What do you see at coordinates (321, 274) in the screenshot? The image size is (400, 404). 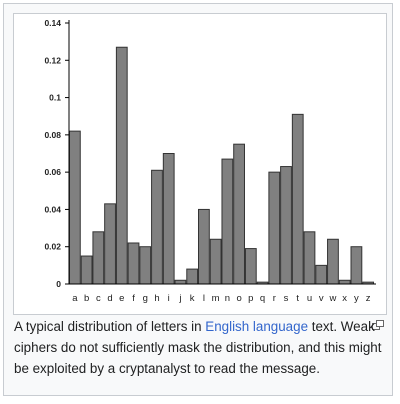 I see `bar-v` at bounding box center [321, 274].